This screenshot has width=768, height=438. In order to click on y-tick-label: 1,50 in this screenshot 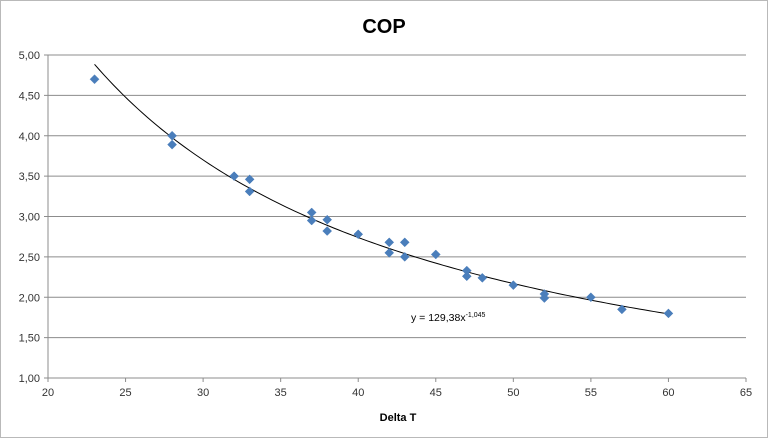, I will do `click(29, 339)`.